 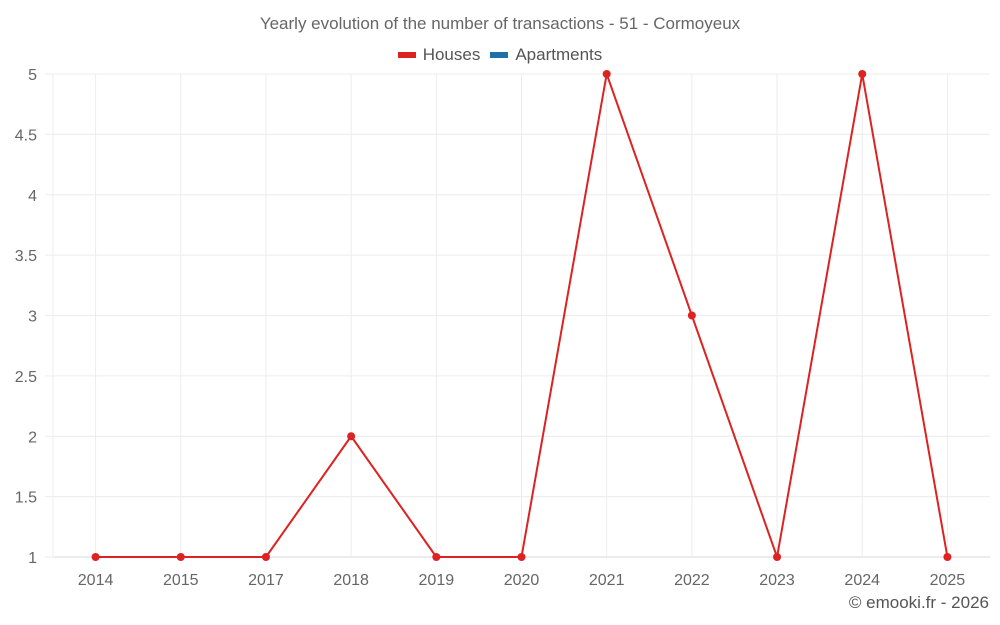 I want to click on y-tick-label: 3.5, so click(x=26, y=256).